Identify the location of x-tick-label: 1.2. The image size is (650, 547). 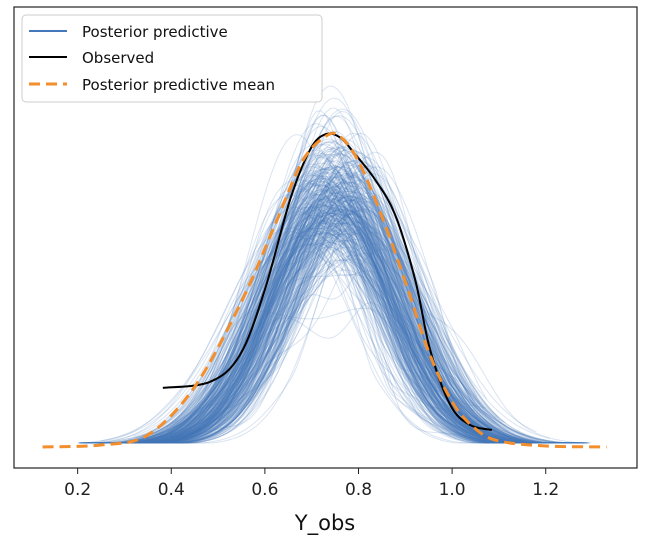
(545, 490).